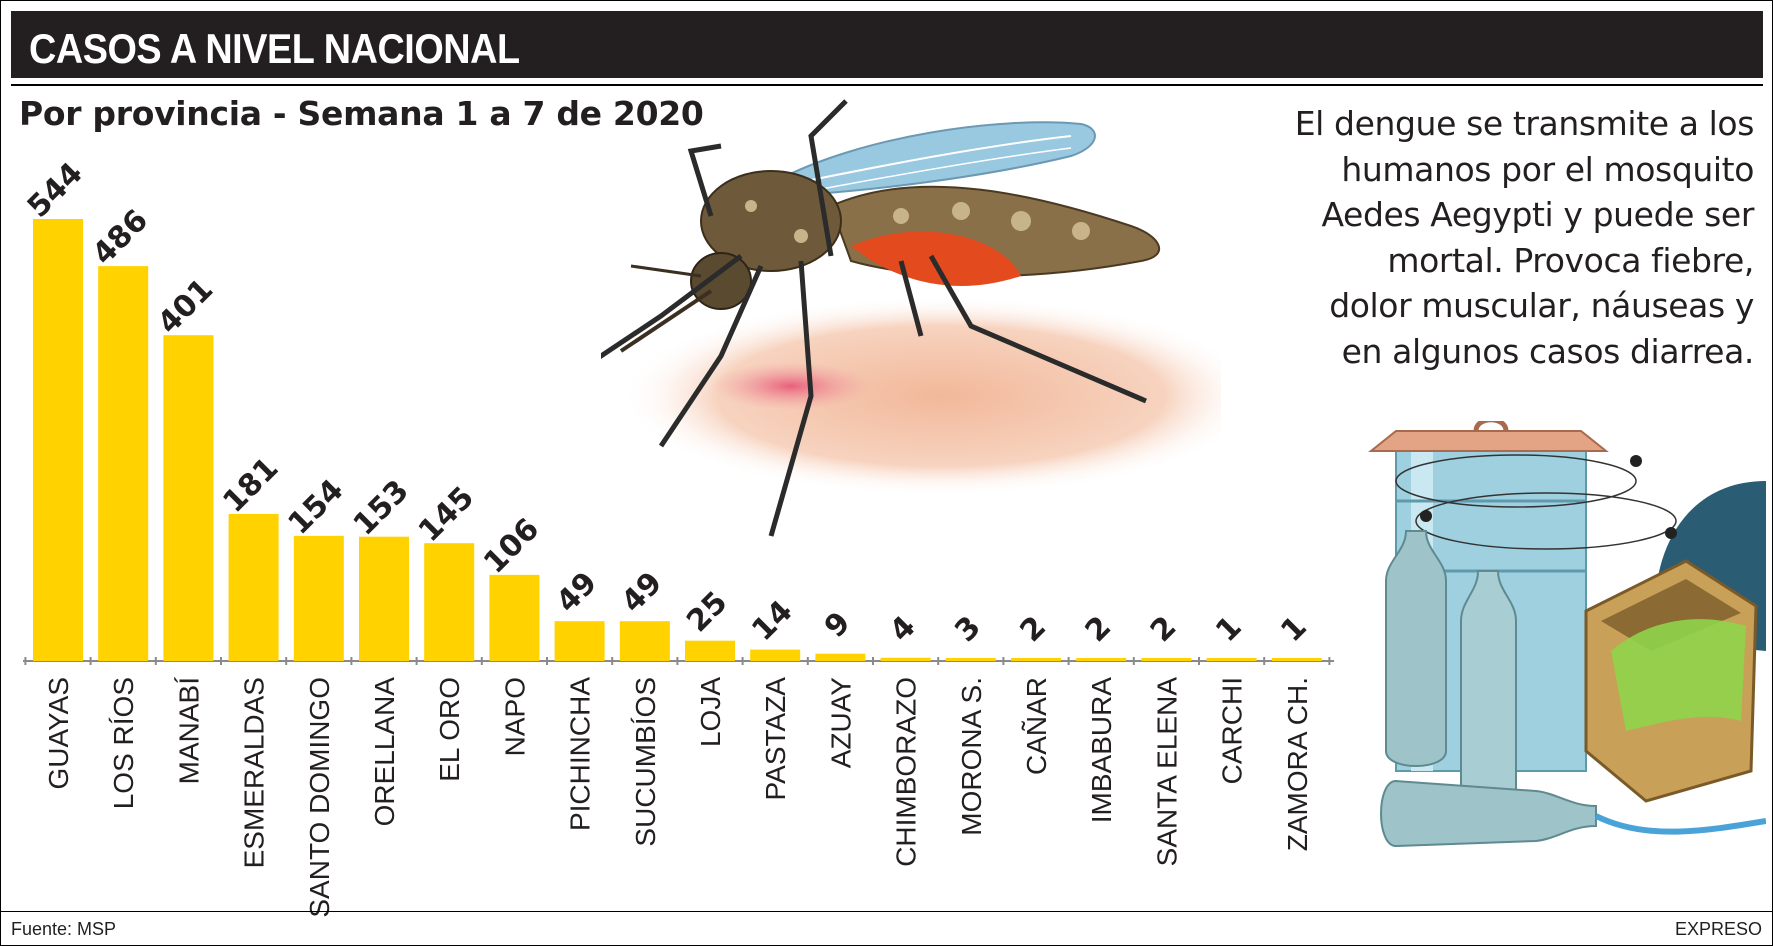 This screenshot has width=1773, height=946. What do you see at coordinates (446, 514) in the screenshot?
I see `value-label-6: 145` at bounding box center [446, 514].